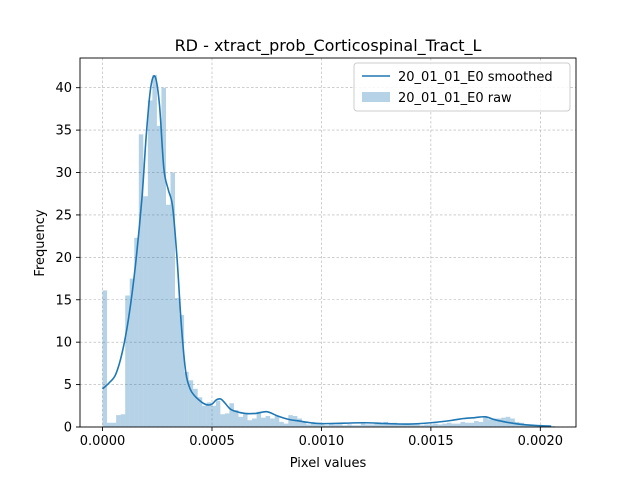  What do you see at coordinates (103, 441) in the screenshot?
I see `x-tick-label: 0.0000` at bounding box center [103, 441].